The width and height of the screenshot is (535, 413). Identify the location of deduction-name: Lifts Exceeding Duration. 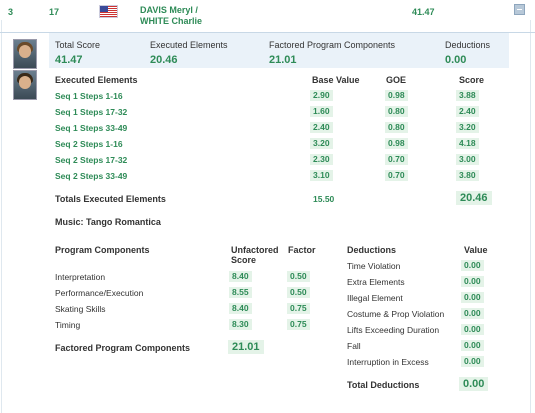
(393, 330).